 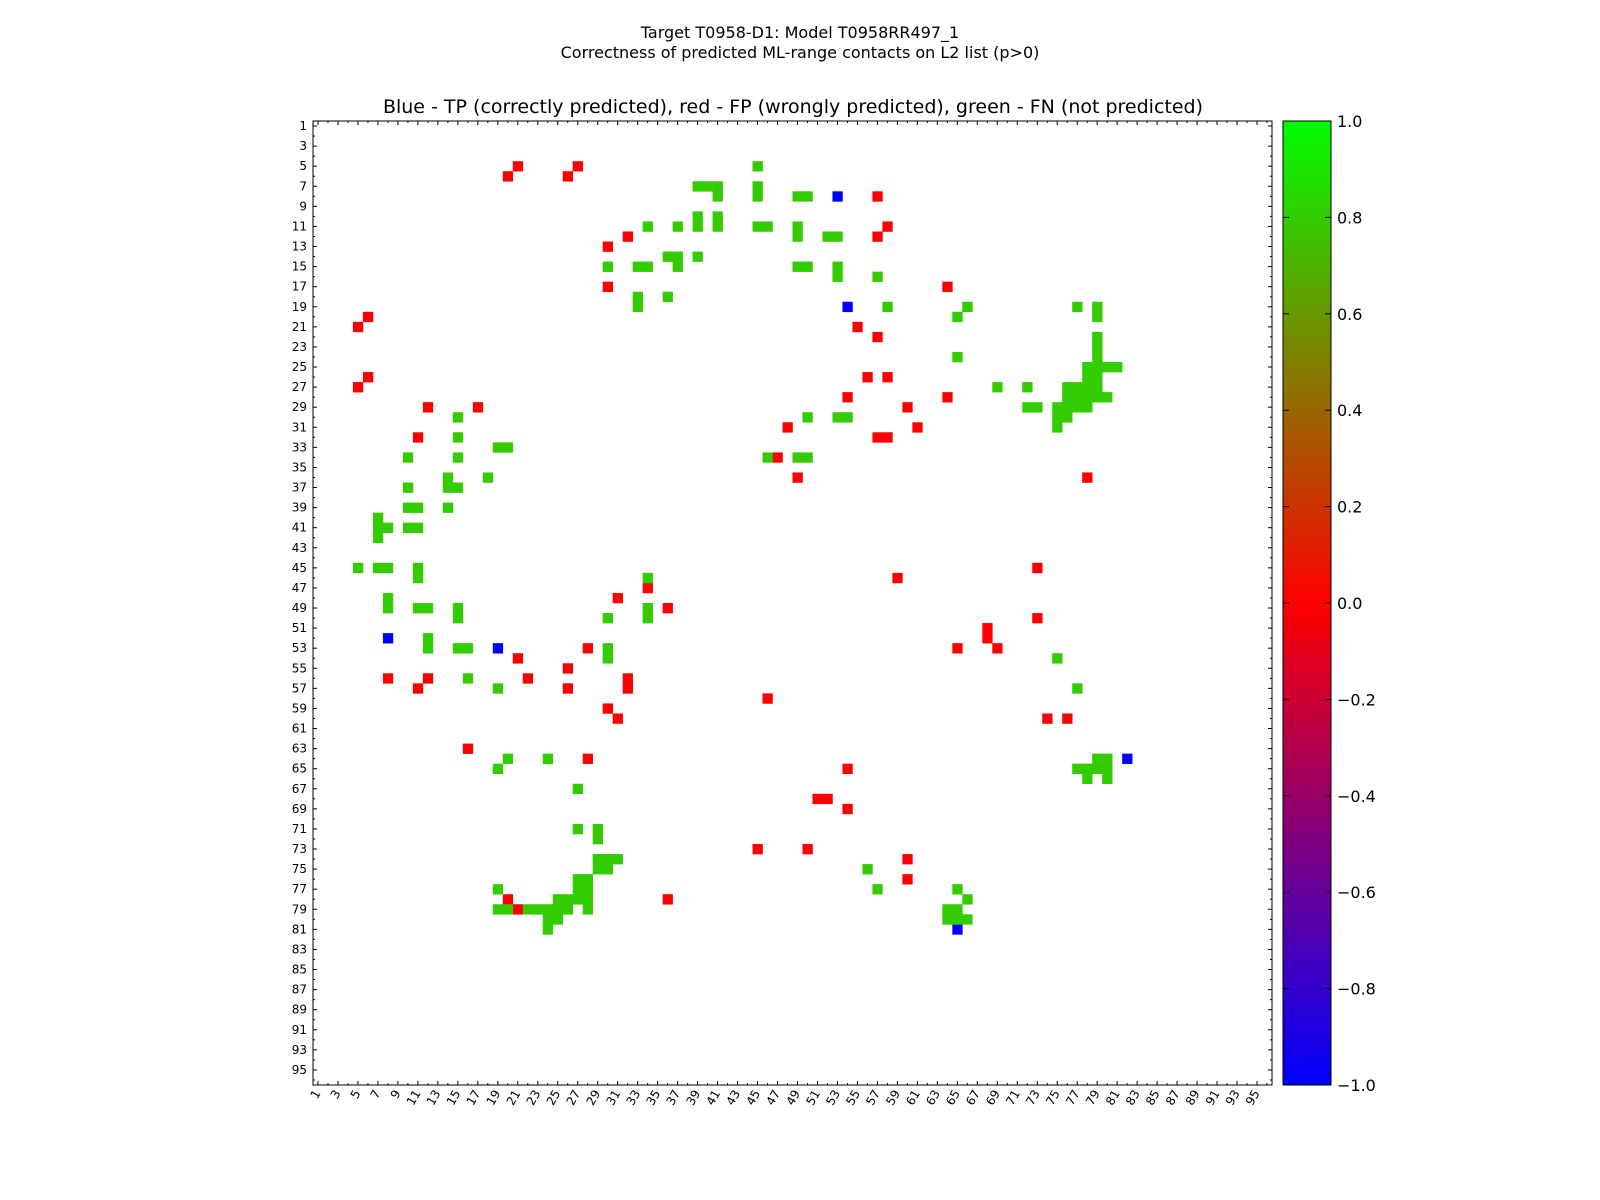 What do you see at coordinates (633, 1098) in the screenshot?
I see `x-tick-label: 33` at bounding box center [633, 1098].